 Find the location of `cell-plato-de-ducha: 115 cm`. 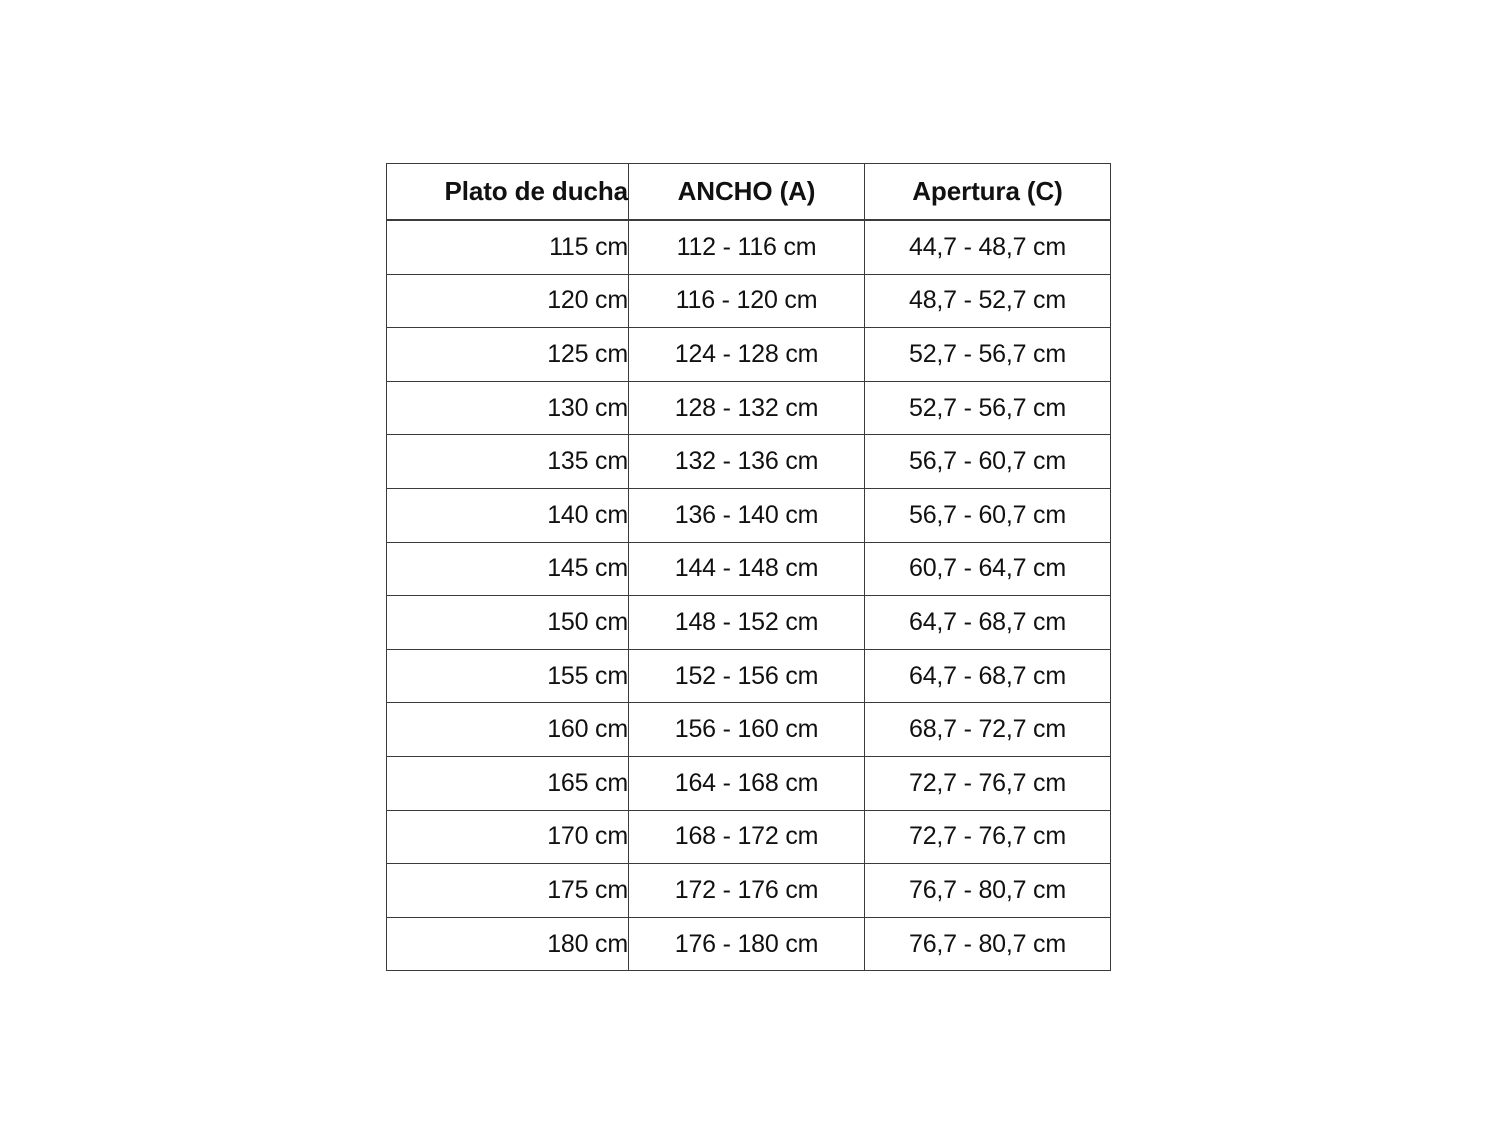

cell-plato-de-ducha: 115 cm is located at coordinates (507, 247).